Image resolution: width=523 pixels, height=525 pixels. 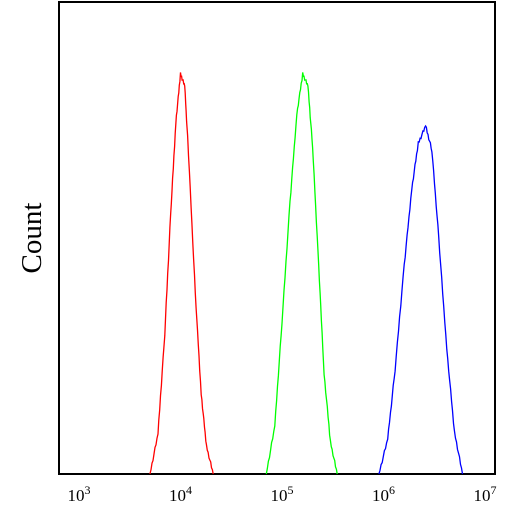 I want to click on x-tick-exponent: 4, so click(x=189, y=490).